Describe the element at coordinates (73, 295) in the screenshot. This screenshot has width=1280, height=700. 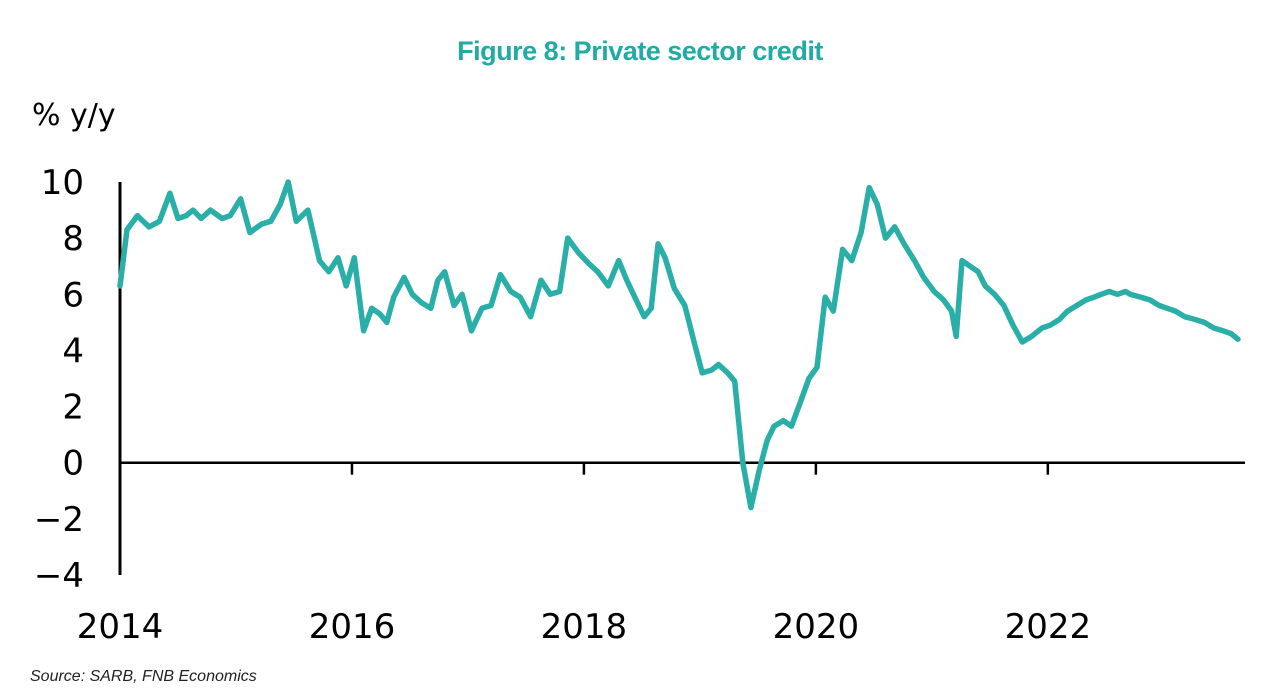
I see `y-tick-label: 6` at that location.